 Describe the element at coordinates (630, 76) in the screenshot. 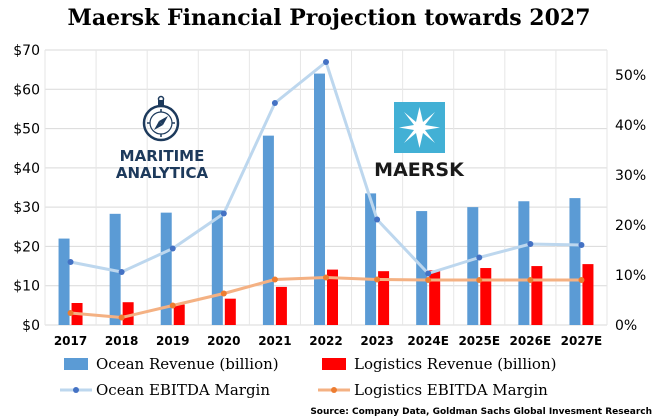

I see `right-tick-label: 50%` at that location.